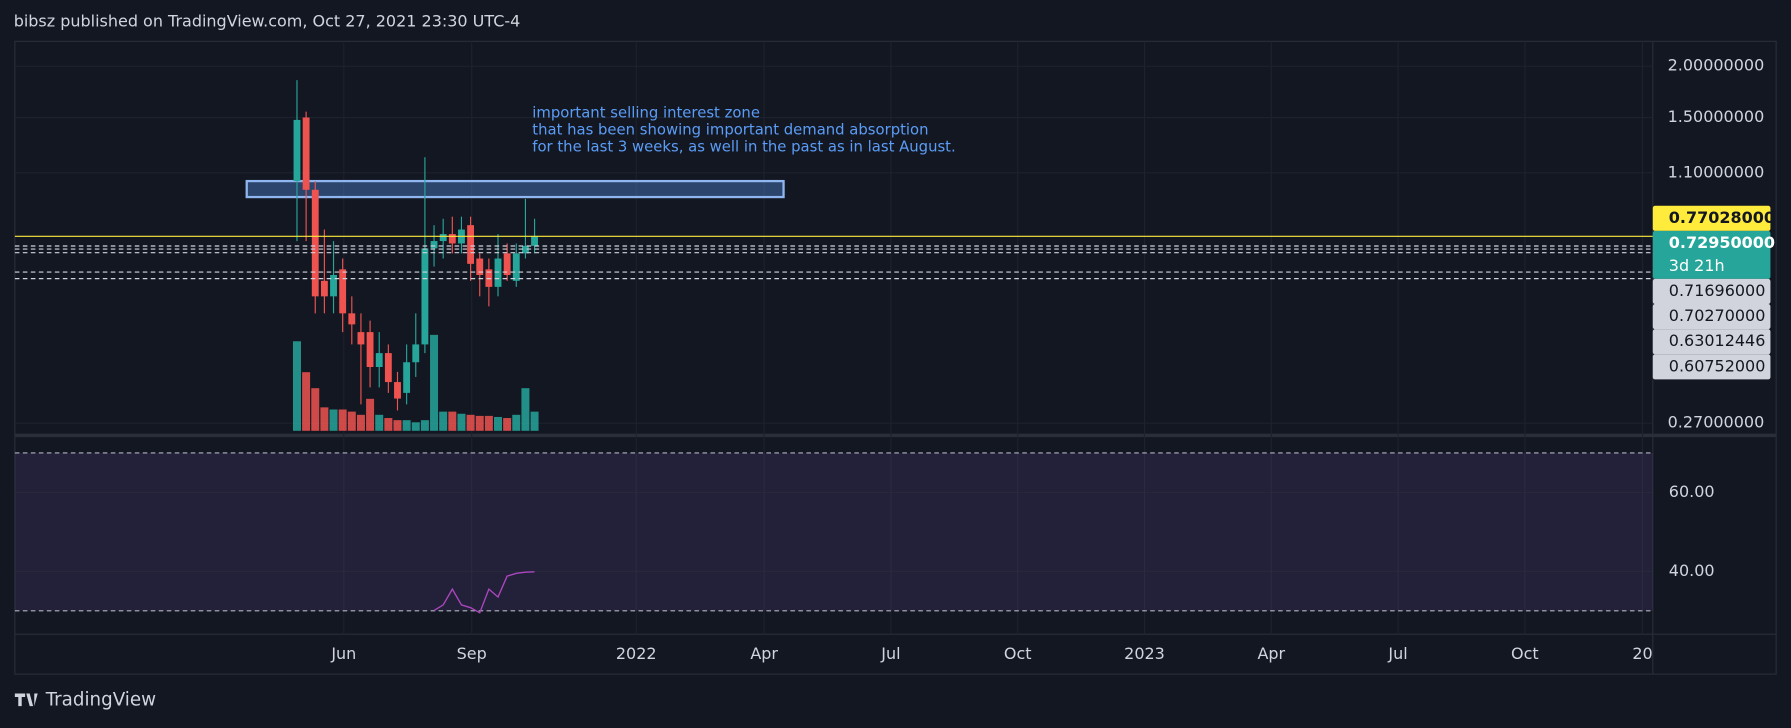  Describe the element at coordinates (343, 653) in the screenshot. I see `x-tick-label: Jun` at that location.